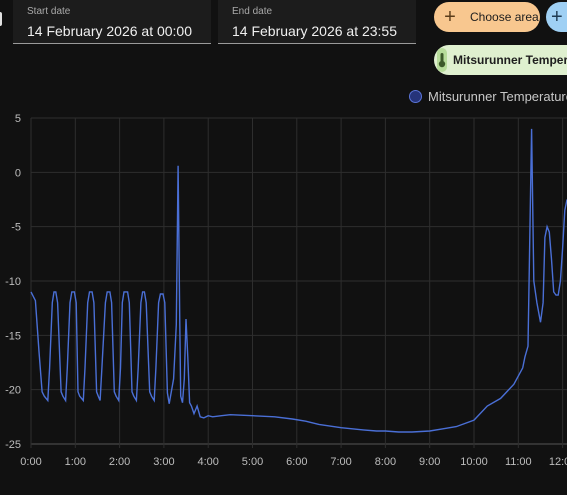 The image size is (567, 495). Describe the element at coordinates (207, 462) in the screenshot. I see `x-tick-label: 4:00` at that location.